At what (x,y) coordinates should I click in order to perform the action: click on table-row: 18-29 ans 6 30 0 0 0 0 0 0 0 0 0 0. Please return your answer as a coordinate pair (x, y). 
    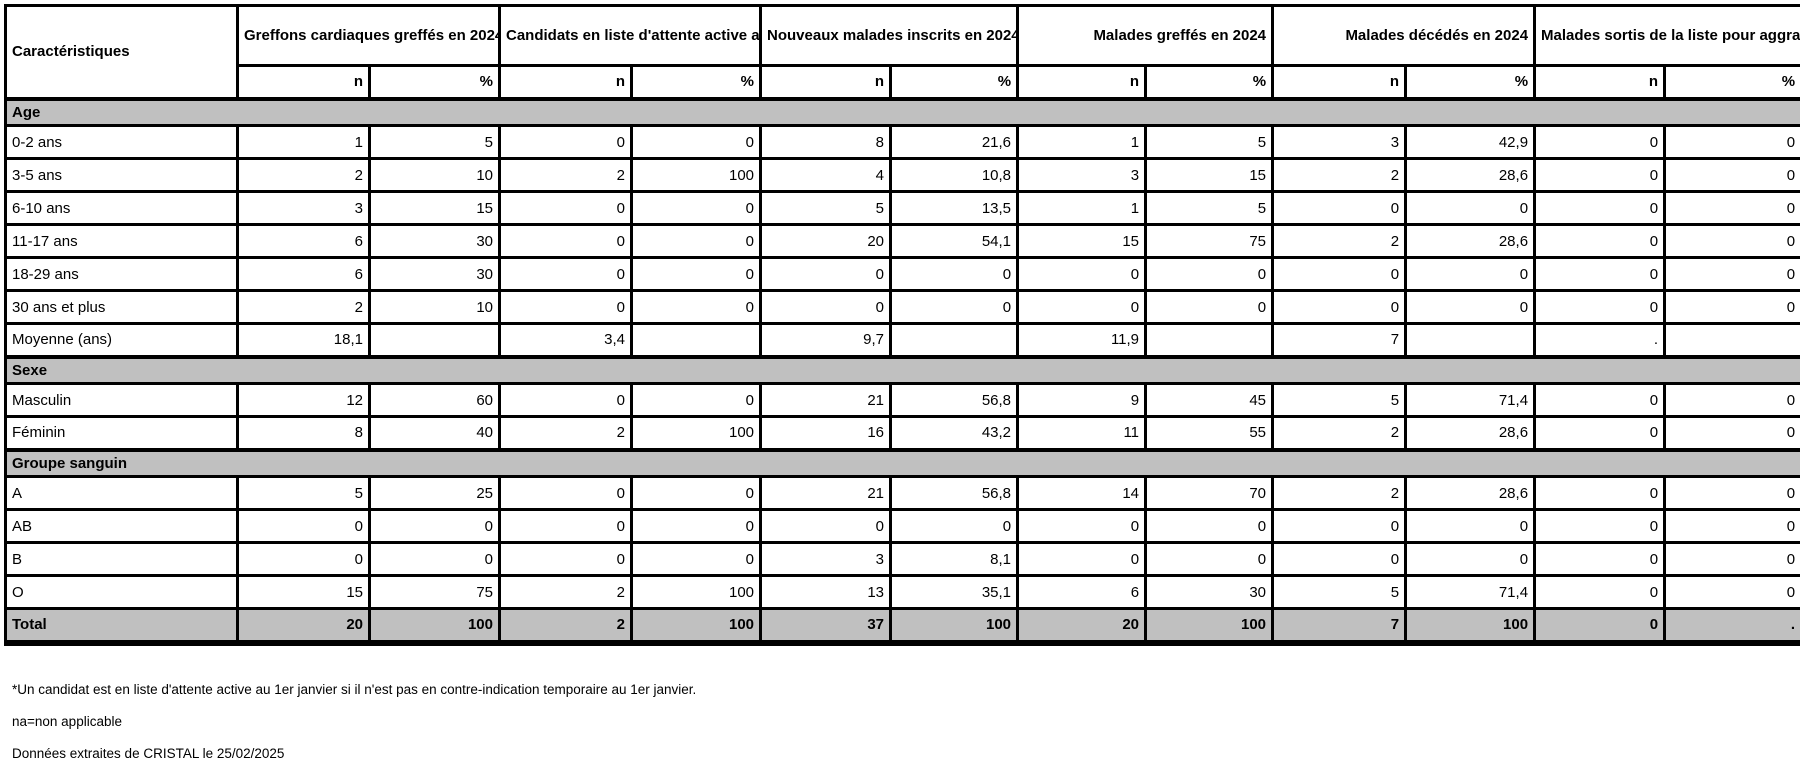
    Looking at the image, I should click on (902, 274).